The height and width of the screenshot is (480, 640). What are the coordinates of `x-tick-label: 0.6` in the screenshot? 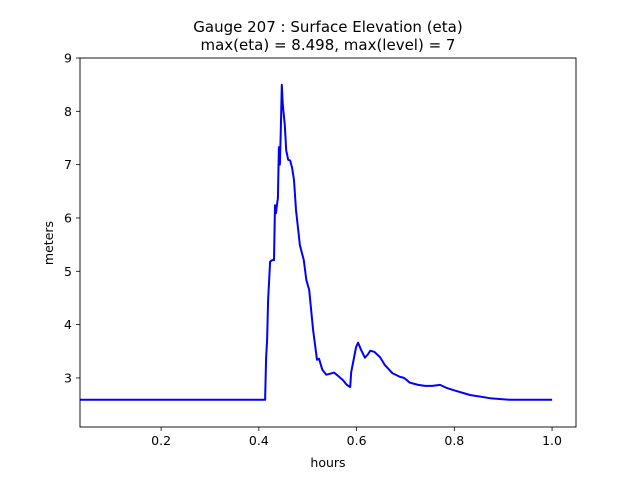 It's located at (357, 440).